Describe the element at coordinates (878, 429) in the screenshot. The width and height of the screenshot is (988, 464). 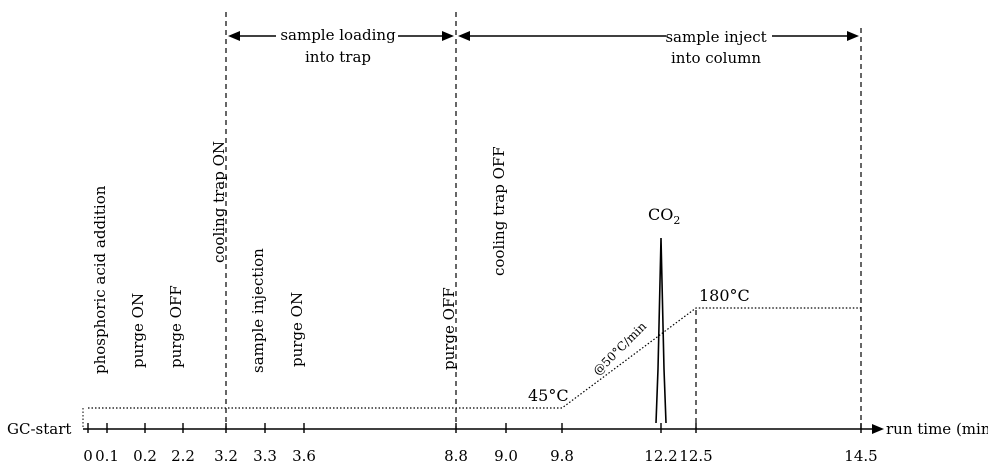
I see `time-axis-arrowhead` at that location.